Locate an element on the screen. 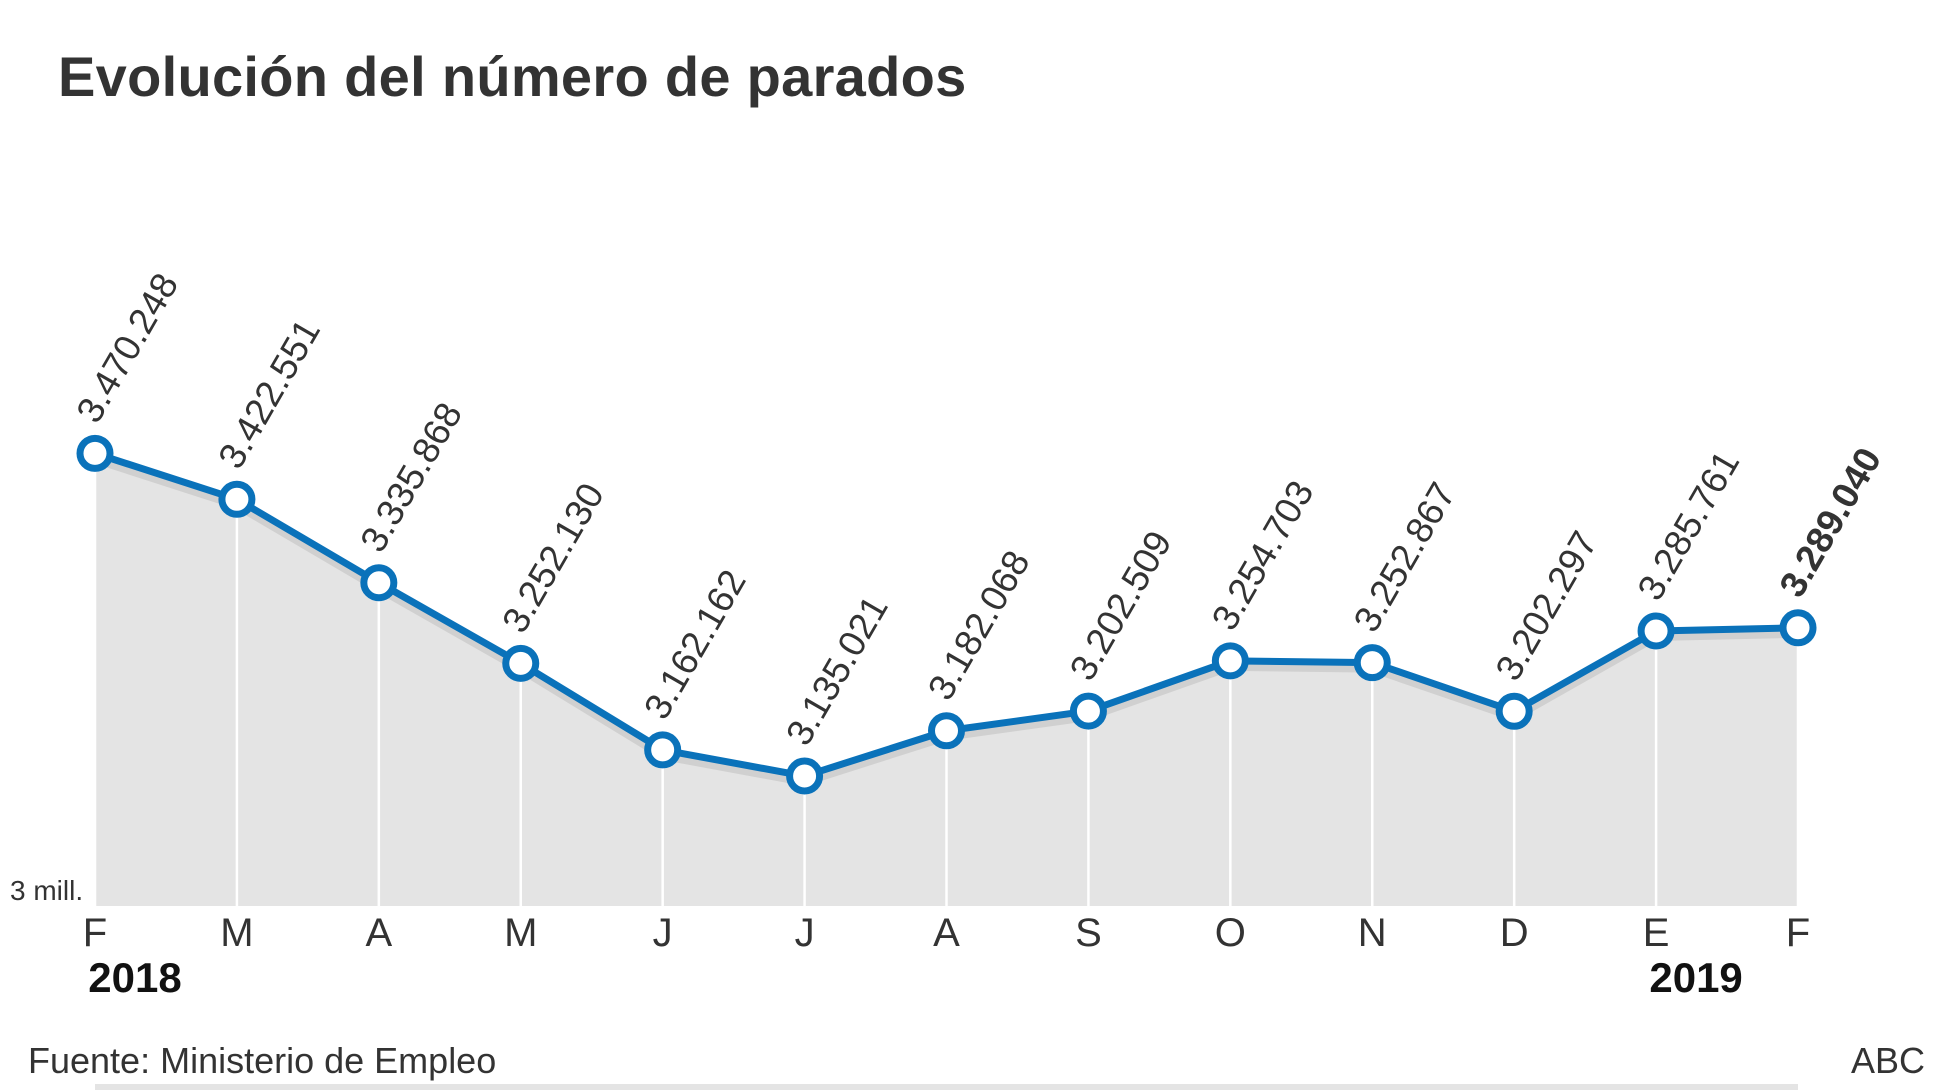 The width and height of the screenshot is (1937, 1090). data-label: 3.289.040 is located at coordinates (1830, 522).